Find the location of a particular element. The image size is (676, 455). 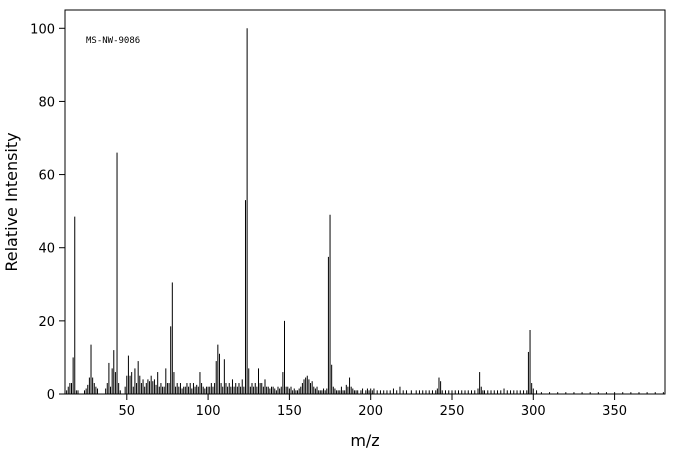

x-tick-label: 300 is located at coordinates (533, 411).